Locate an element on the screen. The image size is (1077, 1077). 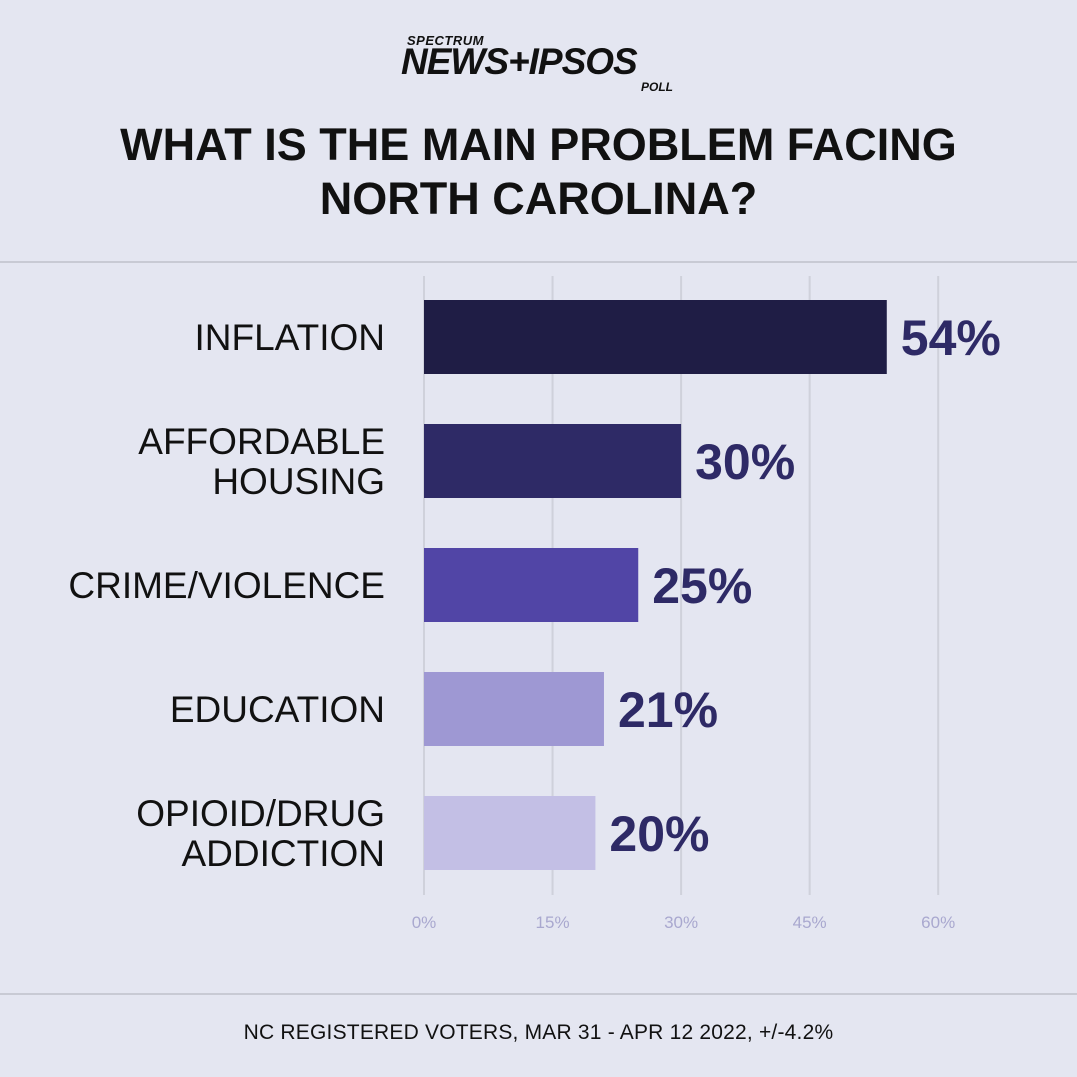
x-tick-label: 60% is located at coordinates (938, 922).